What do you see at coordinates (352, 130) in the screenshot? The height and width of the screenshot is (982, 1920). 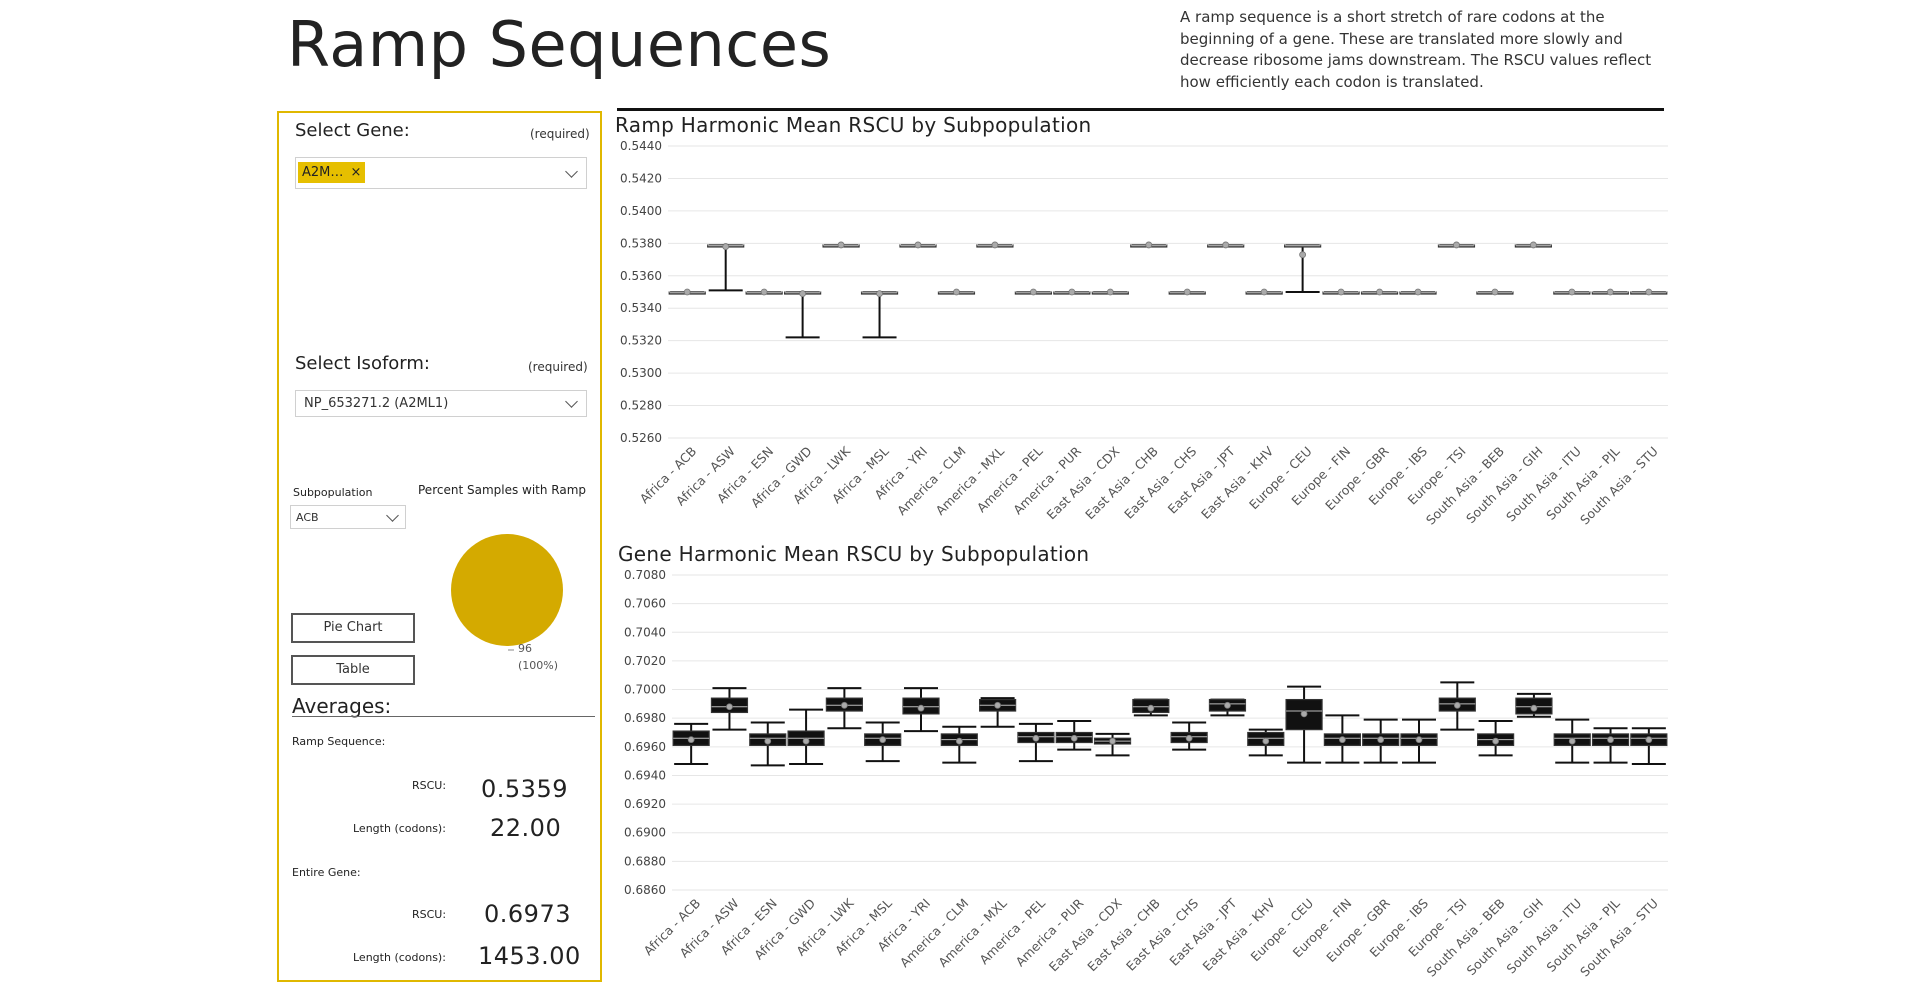 I see `gene-label: Select Gene:` at bounding box center [352, 130].